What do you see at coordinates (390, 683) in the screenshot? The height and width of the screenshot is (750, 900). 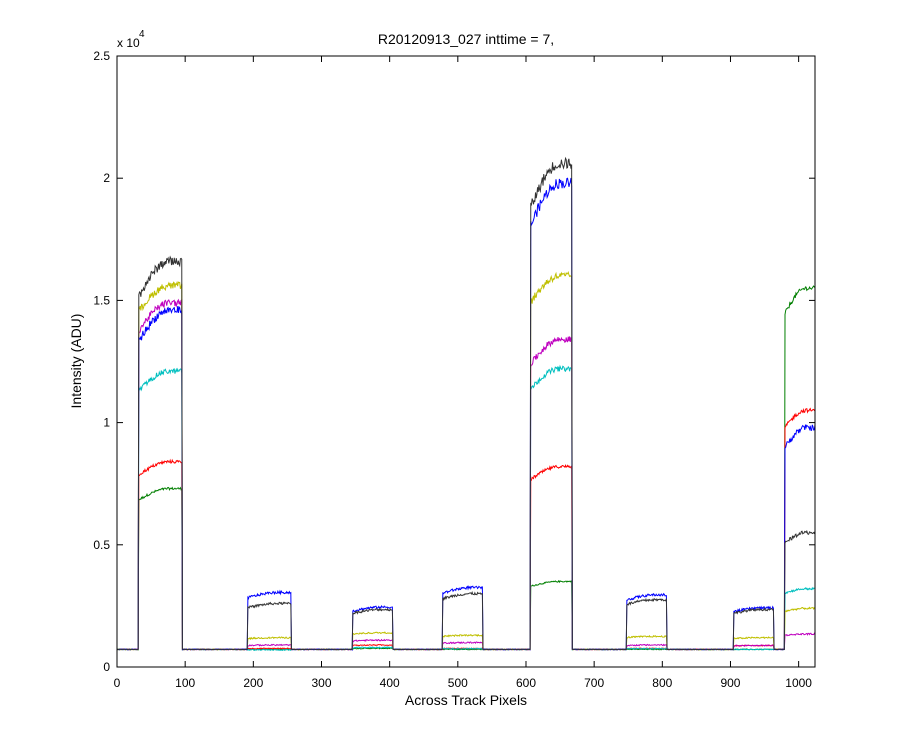 I see `x-tick-label: 400` at bounding box center [390, 683].